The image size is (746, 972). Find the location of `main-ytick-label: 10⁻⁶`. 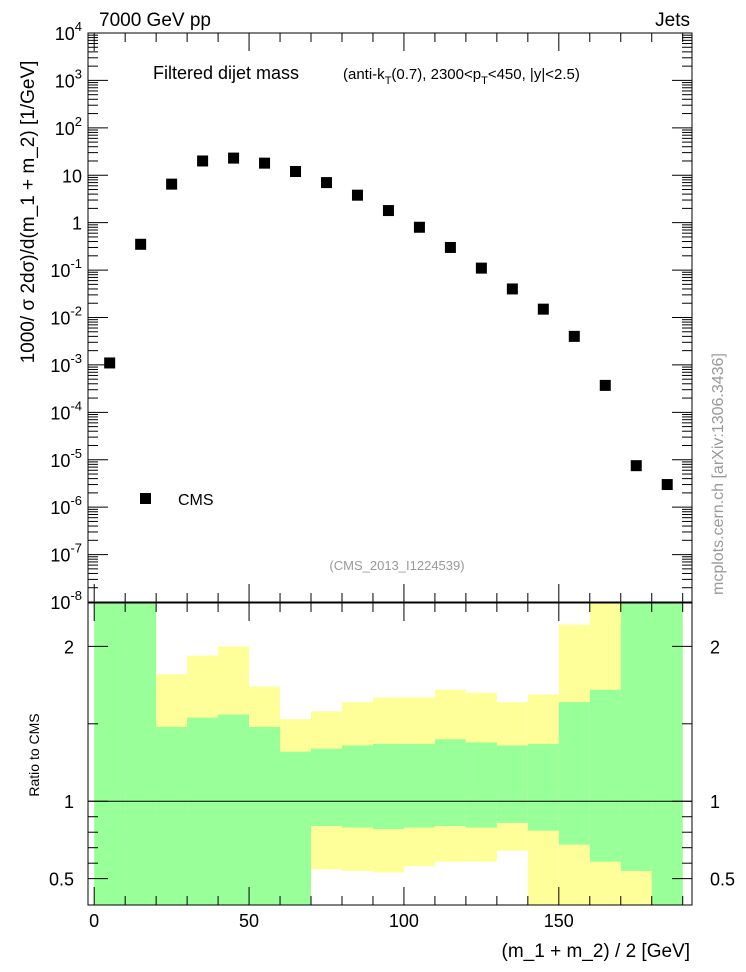

main-ytick-label: 10⁻⁶ is located at coordinates (66, 505).